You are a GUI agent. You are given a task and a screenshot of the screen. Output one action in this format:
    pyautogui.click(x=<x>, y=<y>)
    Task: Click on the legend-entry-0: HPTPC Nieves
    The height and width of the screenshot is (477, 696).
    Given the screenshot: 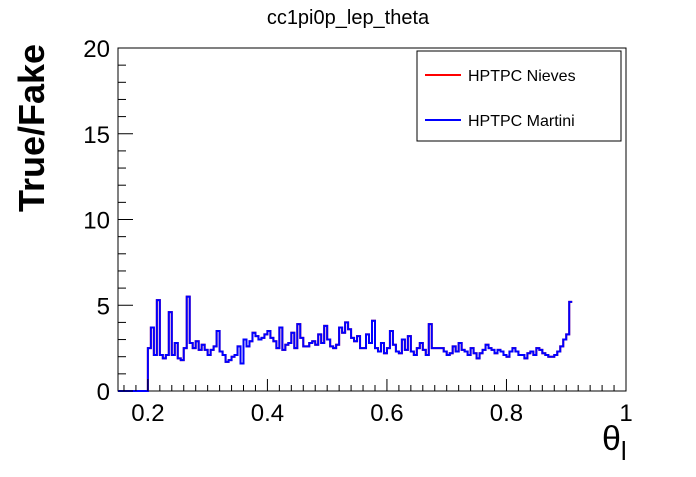 What is the action you would take?
    pyautogui.click(x=522, y=76)
    